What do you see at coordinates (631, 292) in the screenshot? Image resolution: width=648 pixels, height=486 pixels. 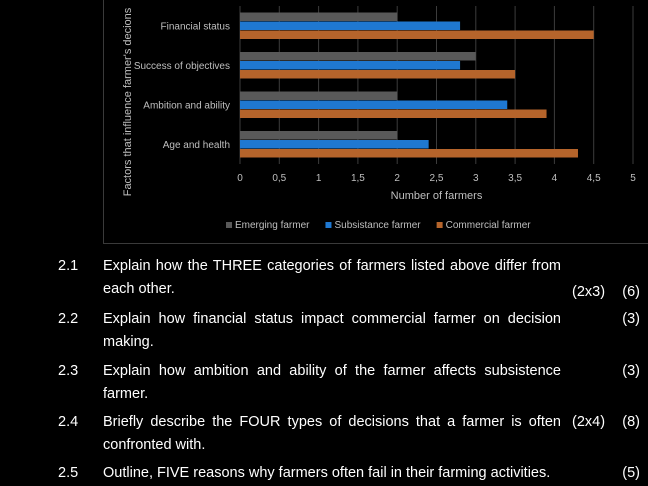 I see `question-total-marks: (6)` at bounding box center [631, 292].